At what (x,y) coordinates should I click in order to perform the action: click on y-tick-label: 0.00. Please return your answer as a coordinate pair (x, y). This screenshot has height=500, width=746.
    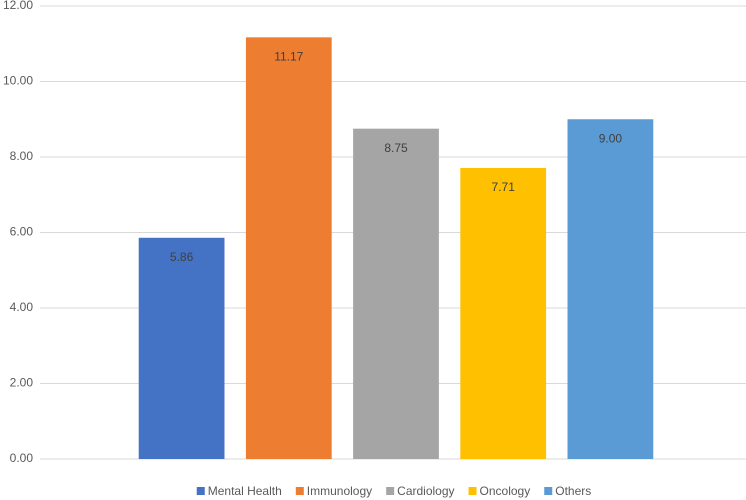
    Looking at the image, I should click on (22, 458).